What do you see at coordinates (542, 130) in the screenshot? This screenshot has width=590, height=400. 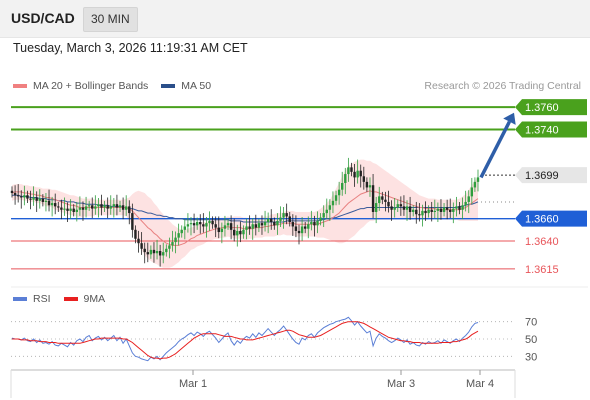 I see `level-label-1.3740: 1.3740` at bounding box center [542, 130].